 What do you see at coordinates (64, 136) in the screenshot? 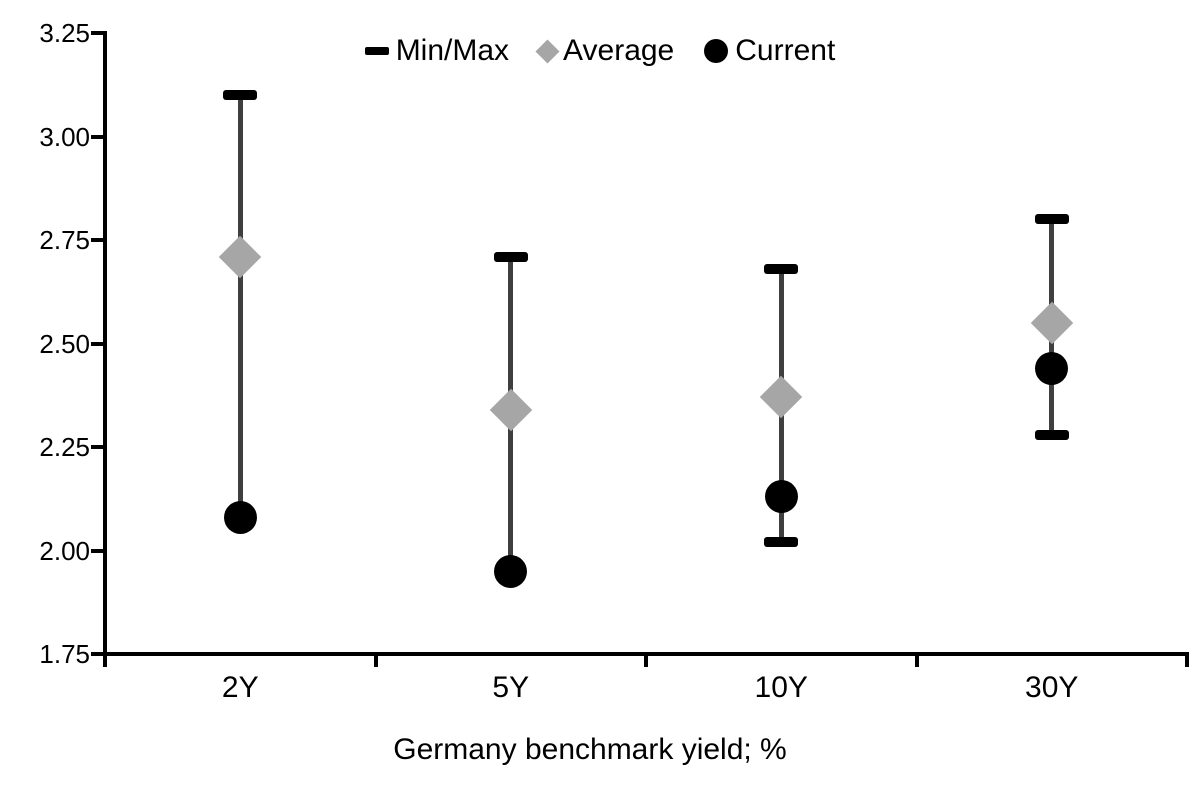
I see `y-tick-label: 3.00` at bounding box center [64, 136].